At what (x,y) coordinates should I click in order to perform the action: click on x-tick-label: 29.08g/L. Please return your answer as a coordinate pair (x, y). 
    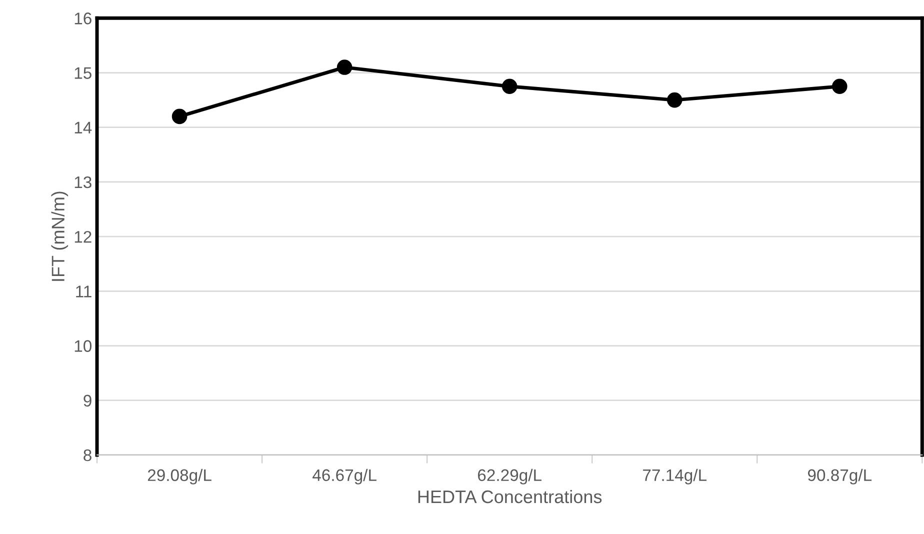
    Looking at the image, I should click on (180, 476).